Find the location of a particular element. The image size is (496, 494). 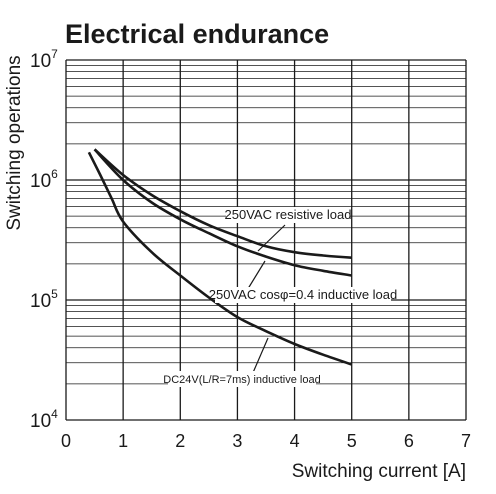

series-250vac-inductive-curve is located at coordinates (222, 212).